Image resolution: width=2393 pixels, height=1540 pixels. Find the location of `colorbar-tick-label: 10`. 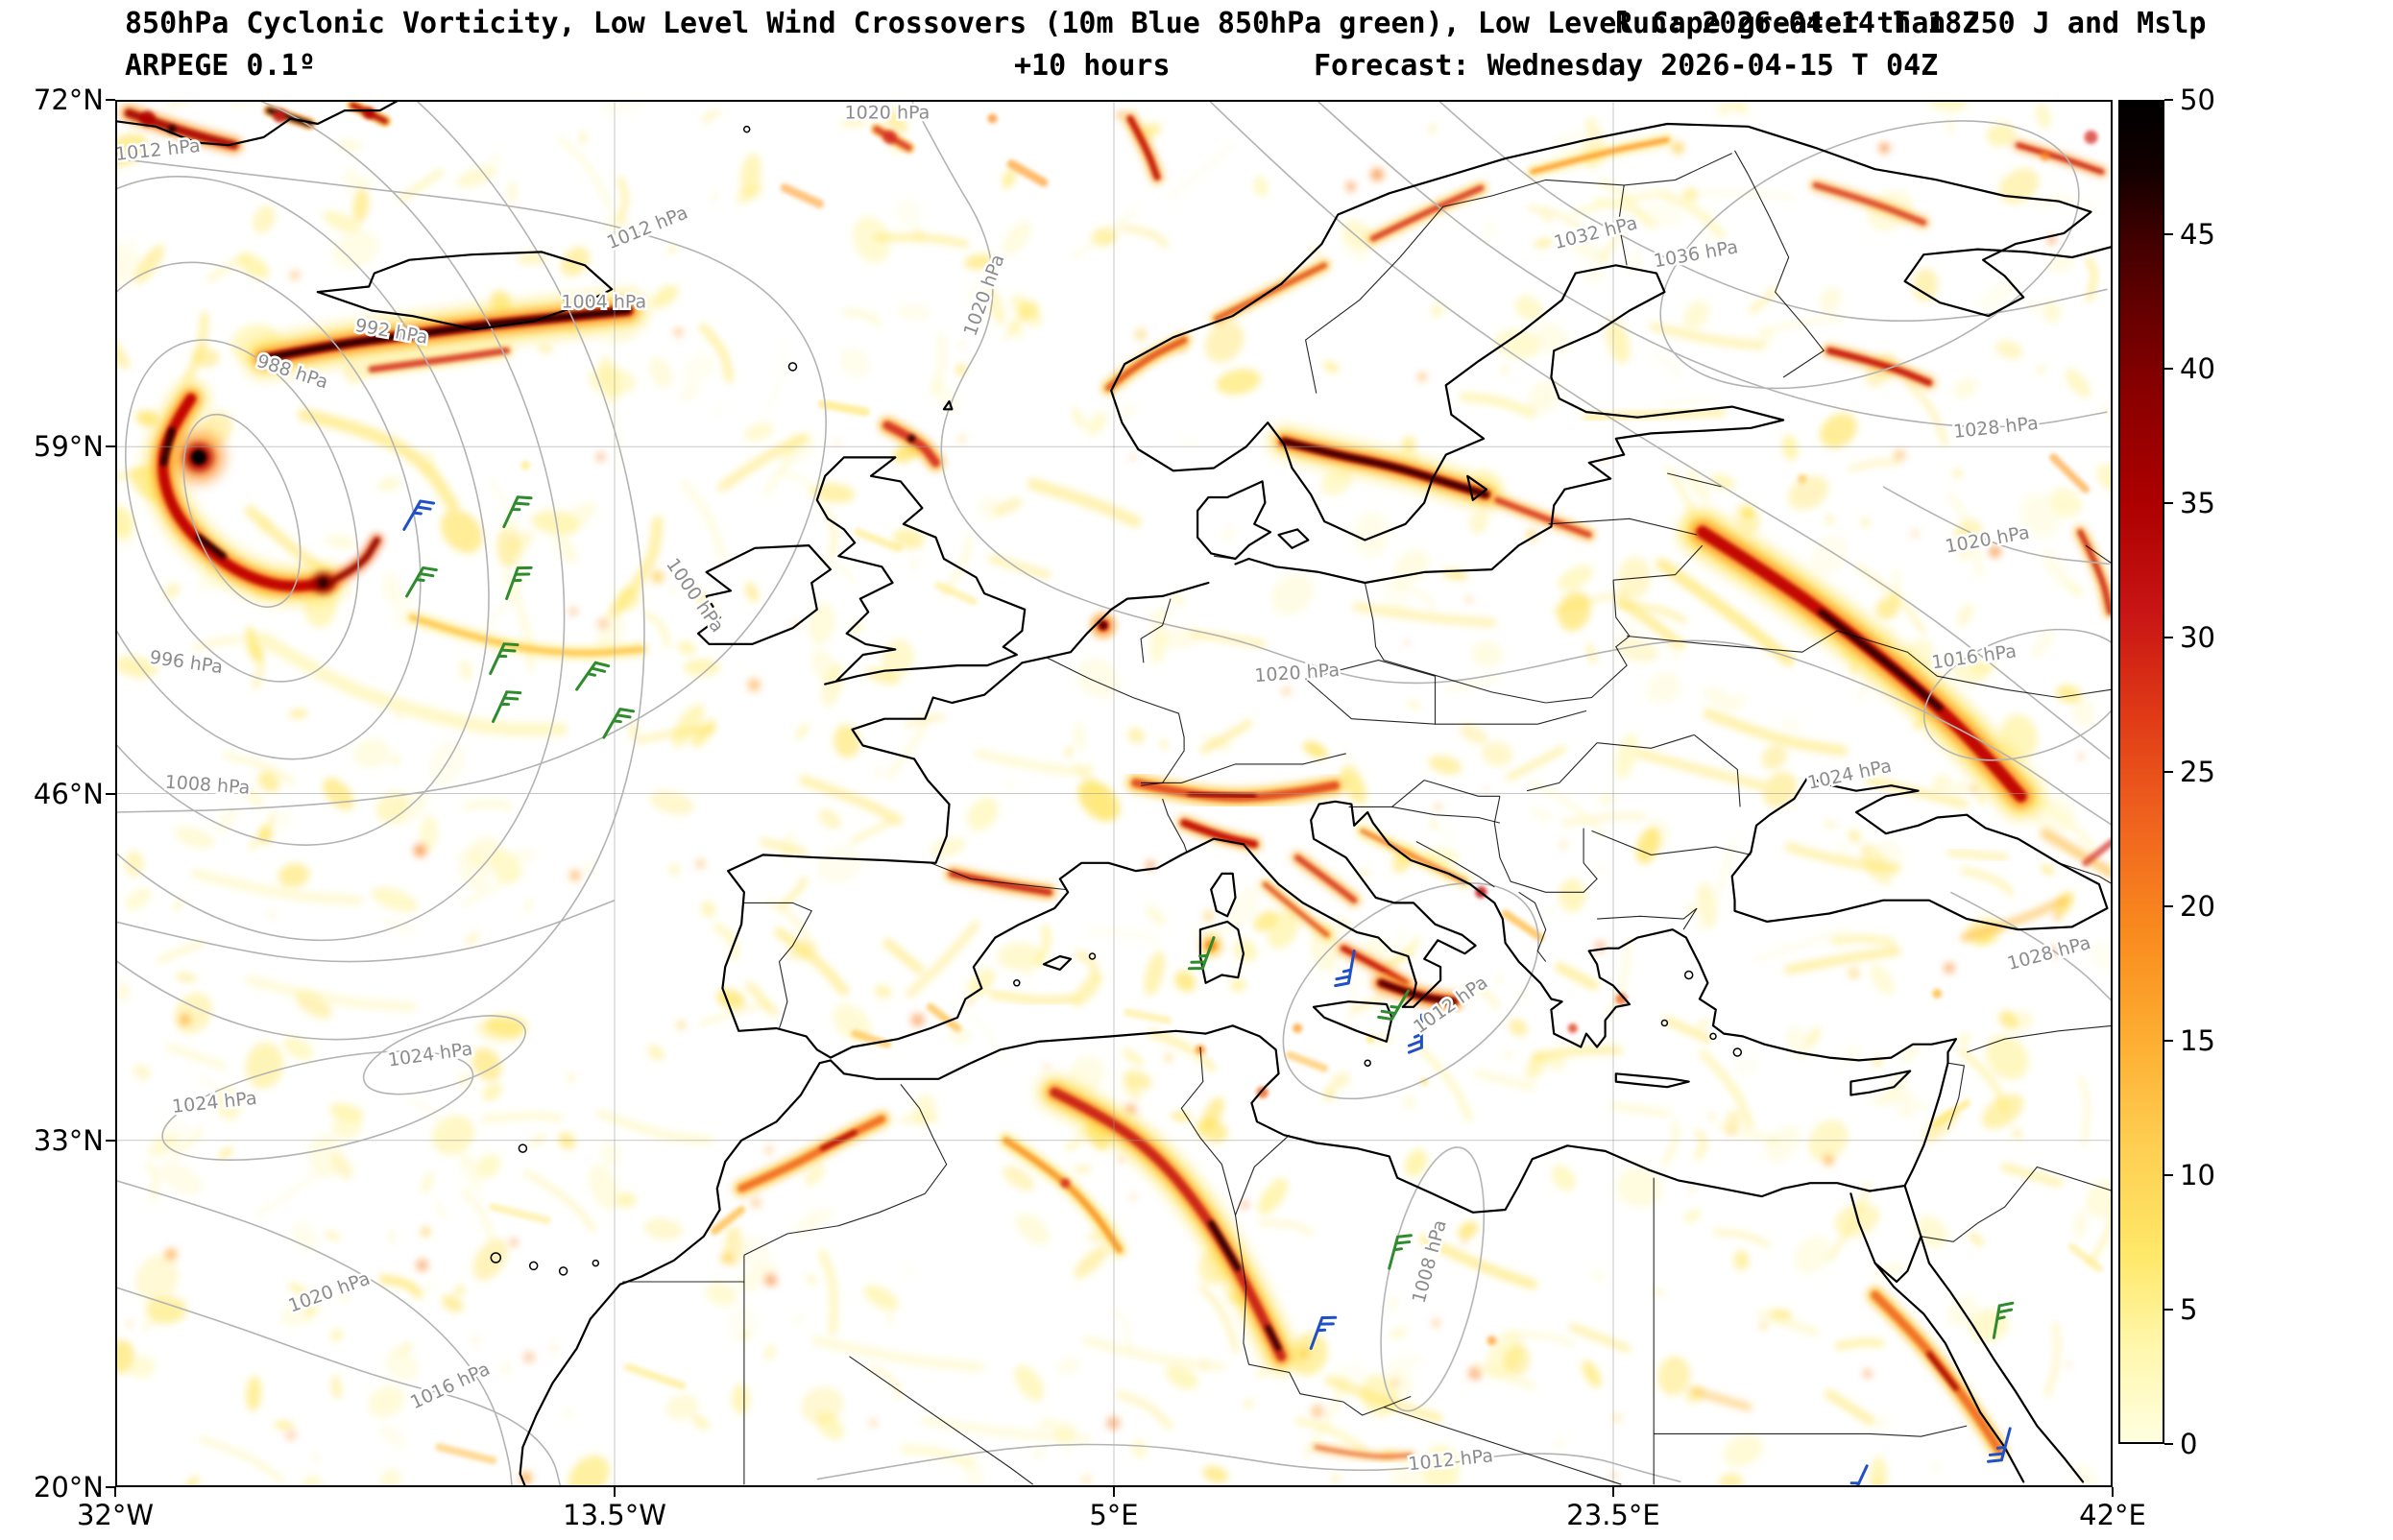

colorbar-tick-label: 10 is located at coordinates (2197, 1175).